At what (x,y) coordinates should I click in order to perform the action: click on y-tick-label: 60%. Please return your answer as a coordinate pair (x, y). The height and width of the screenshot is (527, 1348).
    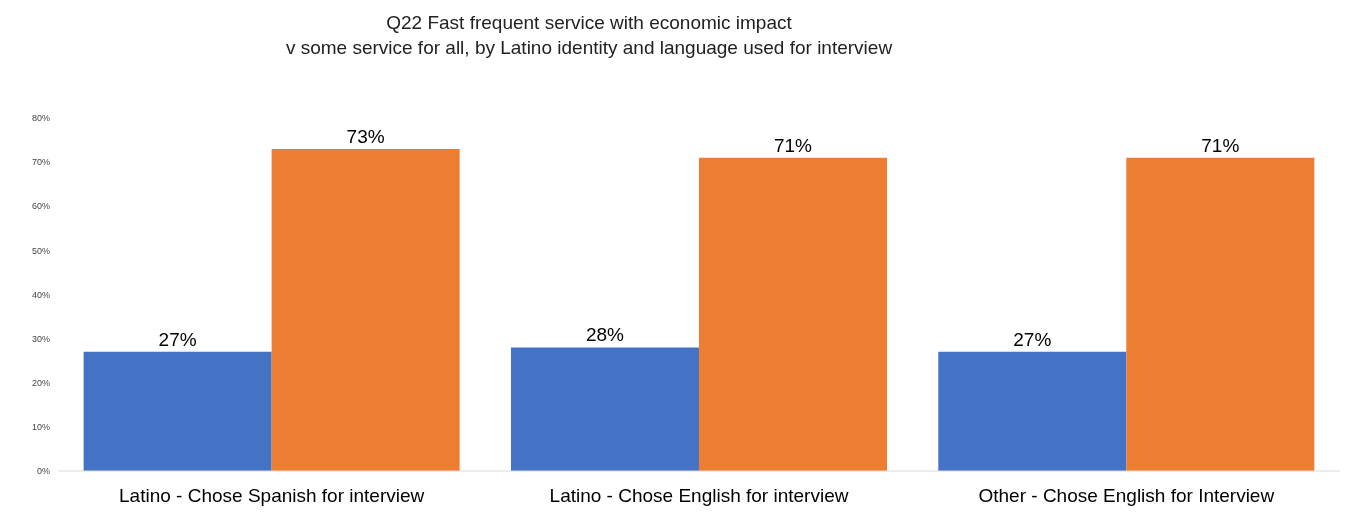
    Looking at the image, I should click on (40, 206).